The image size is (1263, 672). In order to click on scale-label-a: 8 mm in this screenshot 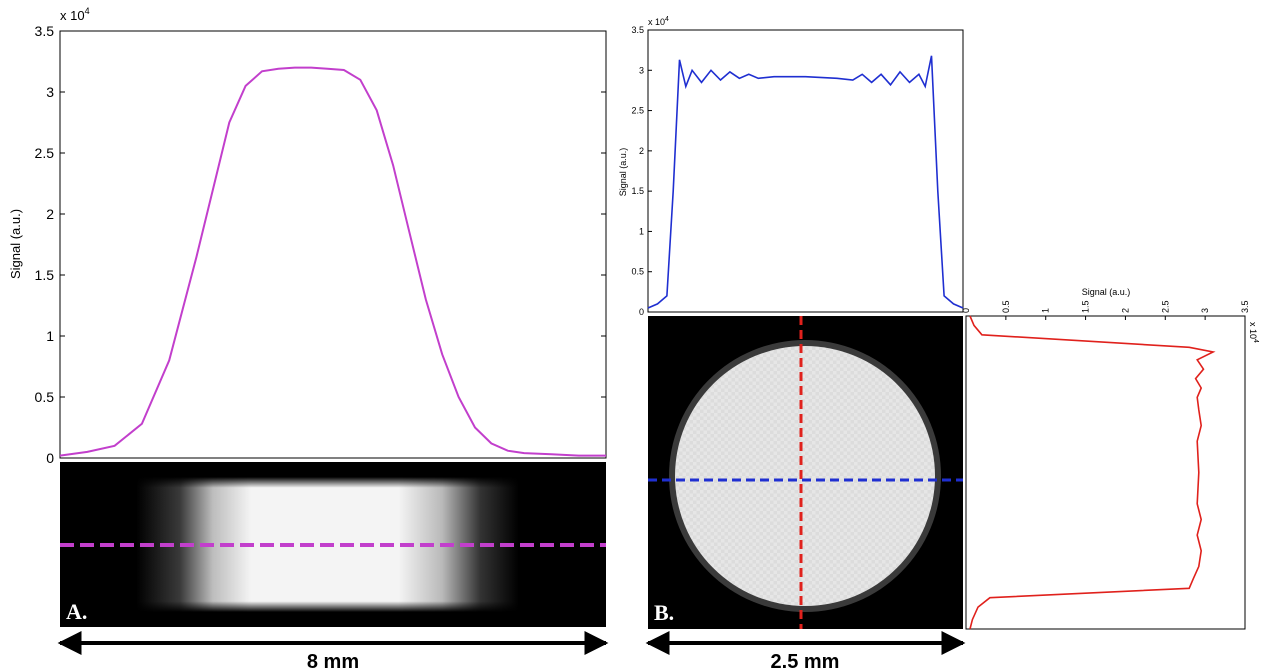, I will do `click(333, 661)`.